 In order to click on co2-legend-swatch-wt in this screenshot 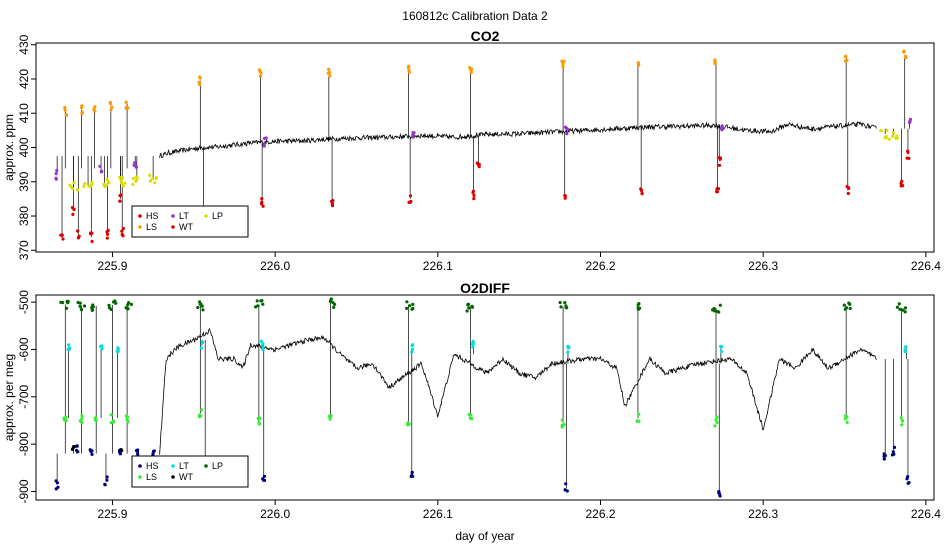, I will do `click(173, 227)`.